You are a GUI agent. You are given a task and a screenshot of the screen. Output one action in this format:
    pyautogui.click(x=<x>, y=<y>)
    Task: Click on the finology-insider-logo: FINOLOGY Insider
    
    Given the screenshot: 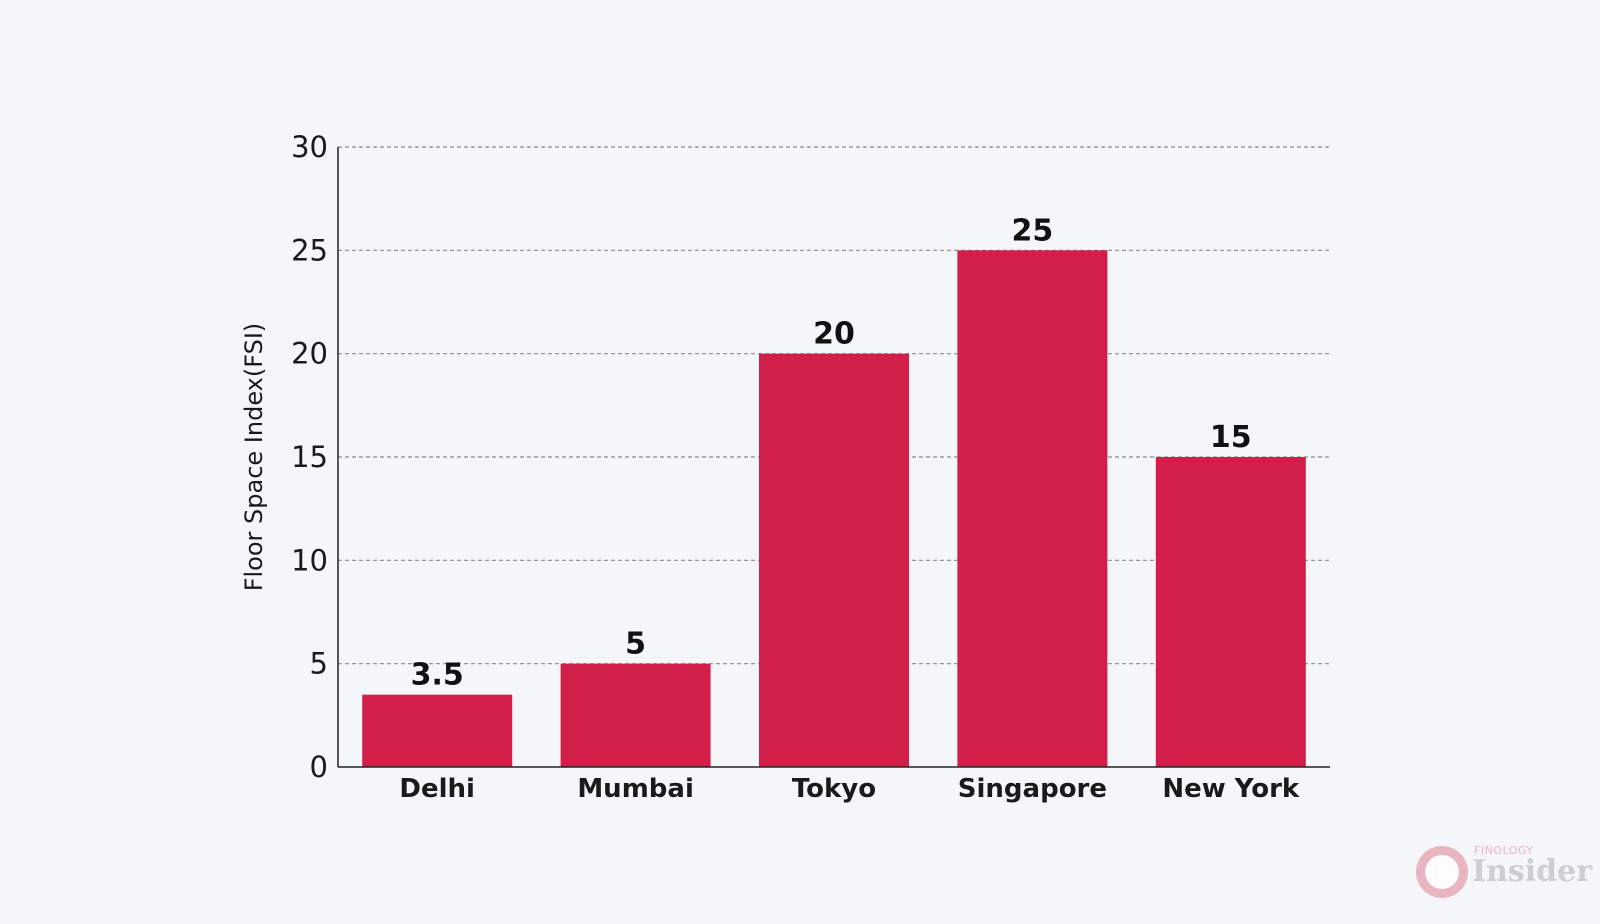 What is the action you would take?
    pyautogui.click(x=1504, y=869)
    